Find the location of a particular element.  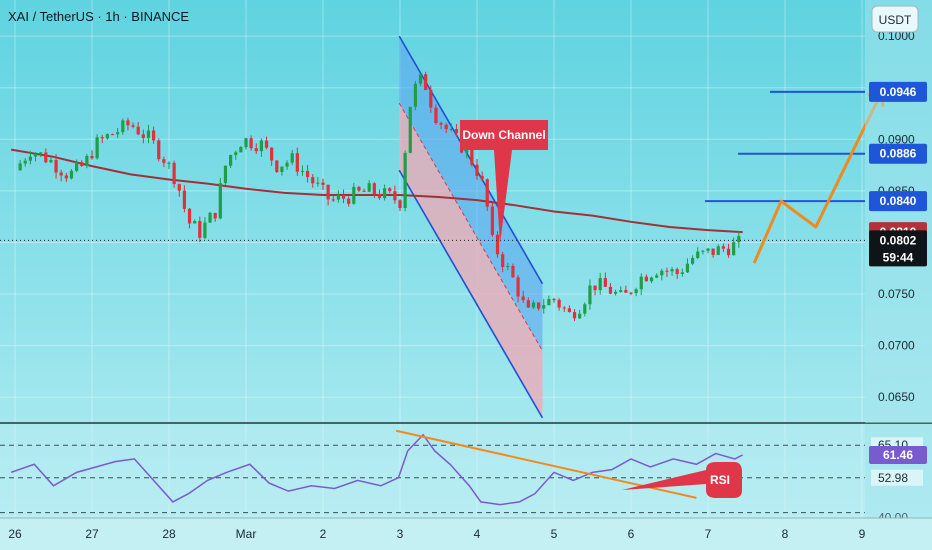

target-level-tag: 0.0886 is located at coordinates (898, 154).